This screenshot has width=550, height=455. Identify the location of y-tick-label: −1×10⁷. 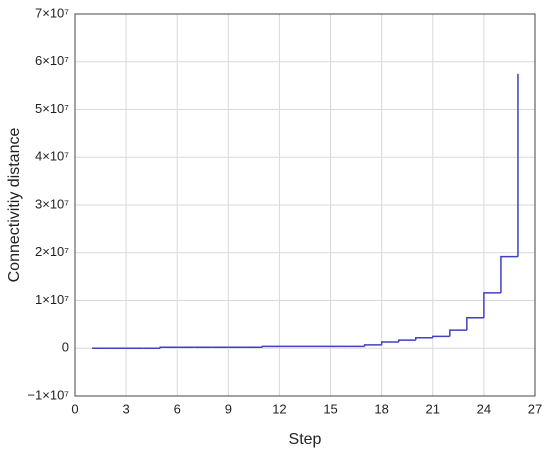
(48, 394).